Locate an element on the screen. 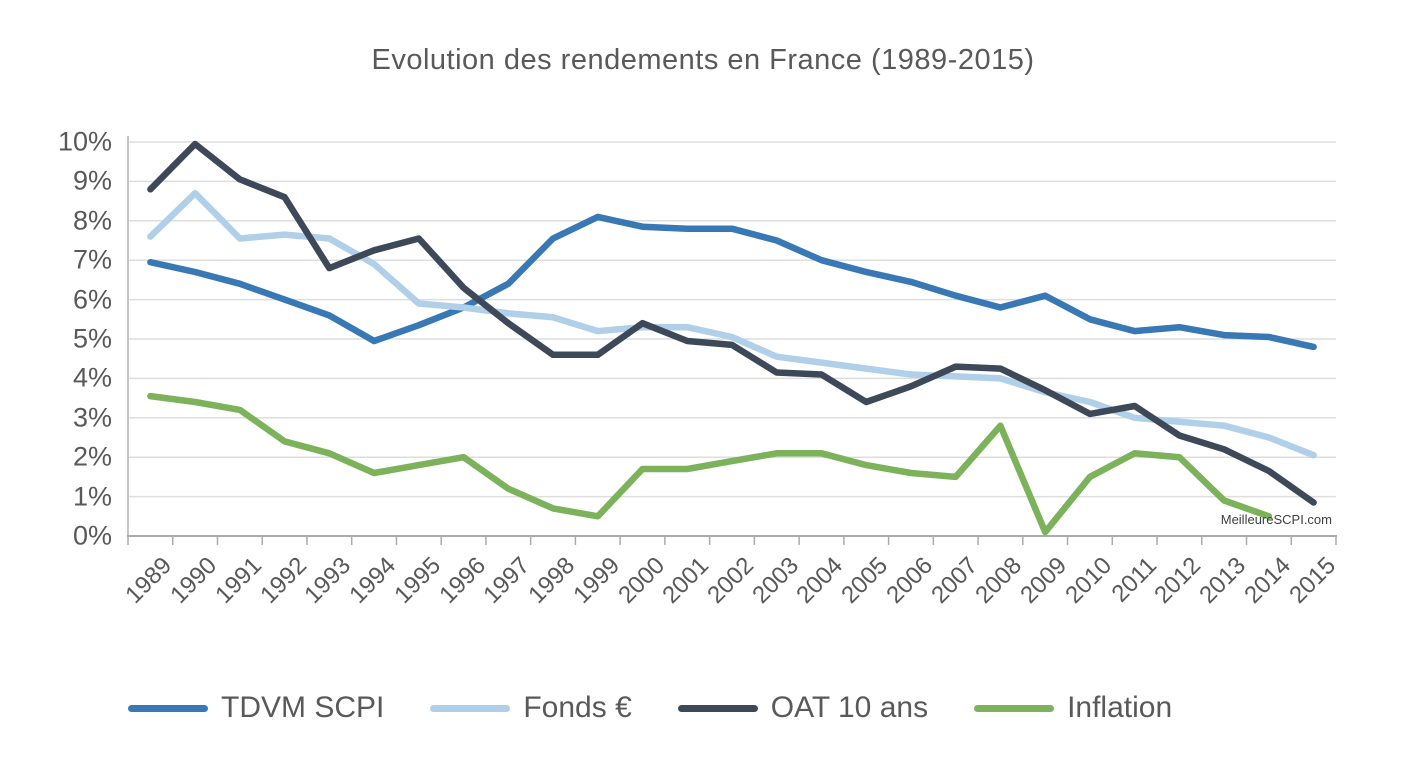 The width and height of the screenshot is (1406, 772). legend-label: Fonds € is located at coordinates (577, 707).